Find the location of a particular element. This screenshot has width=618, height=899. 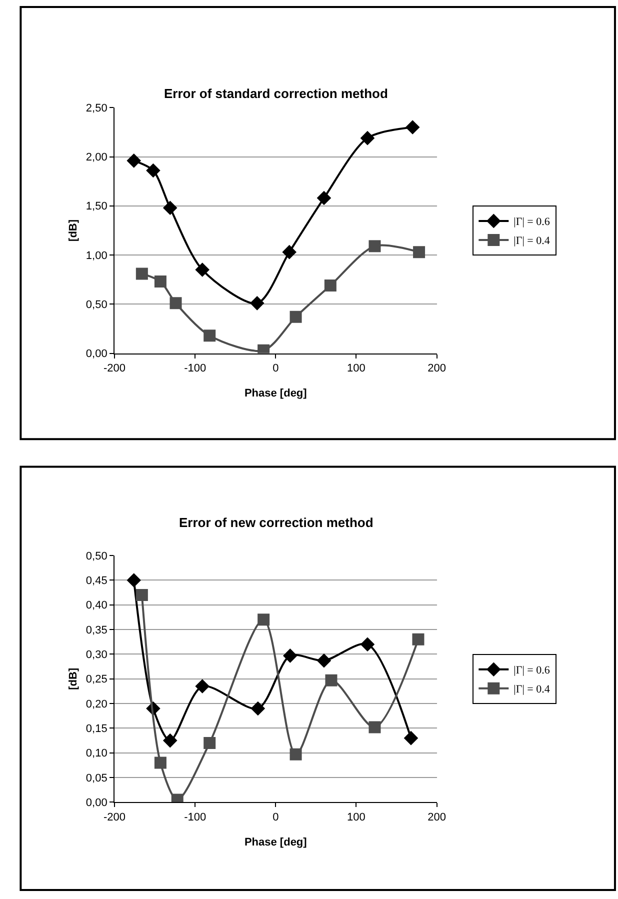

y-tick-label: 0,10 is located at coordinates (97, 754).